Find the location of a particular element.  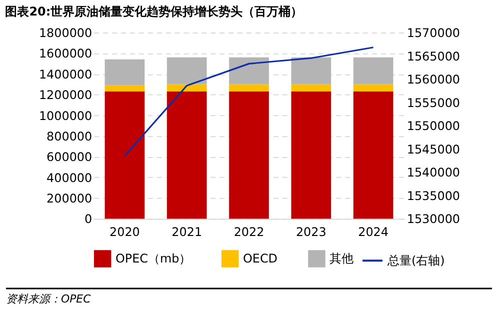

y-tick-label: 0 is located at coordinates (88, 219).